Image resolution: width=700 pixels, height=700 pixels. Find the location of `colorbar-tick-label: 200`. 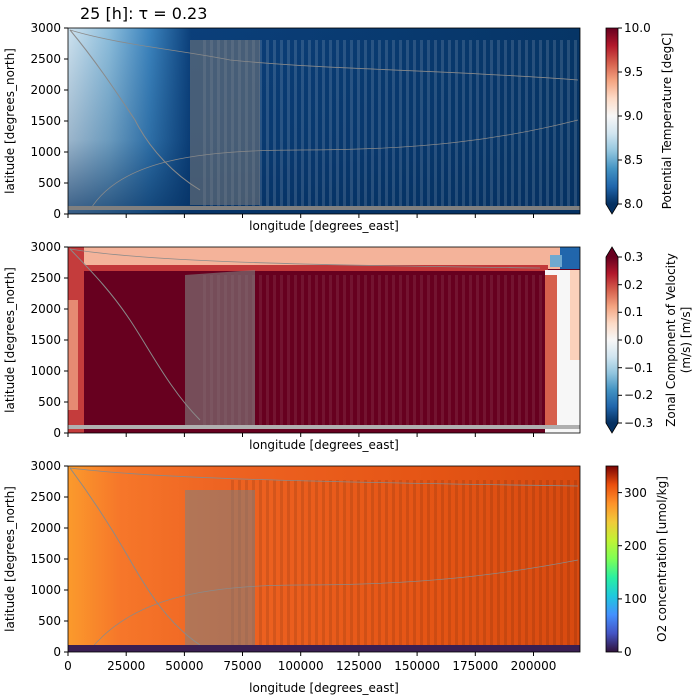

colorbar-tick-label: 200 is located at coordinates (635, 546).